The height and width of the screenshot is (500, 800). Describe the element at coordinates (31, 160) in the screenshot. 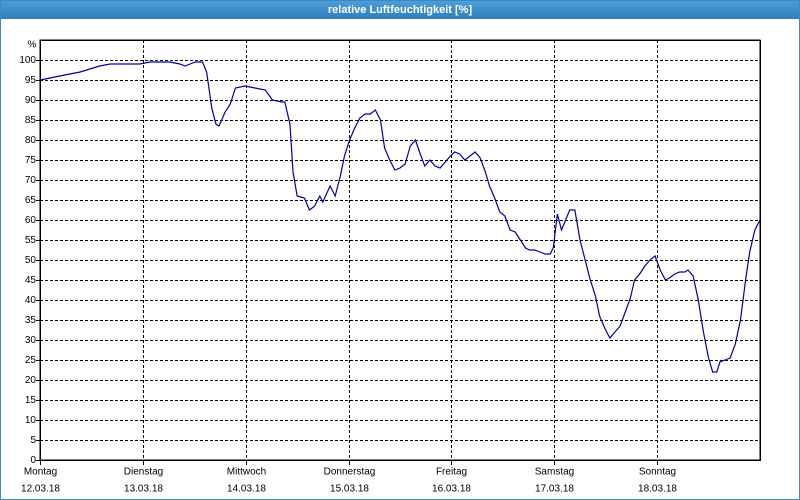

I see `y-tick-label: 75` at that location.